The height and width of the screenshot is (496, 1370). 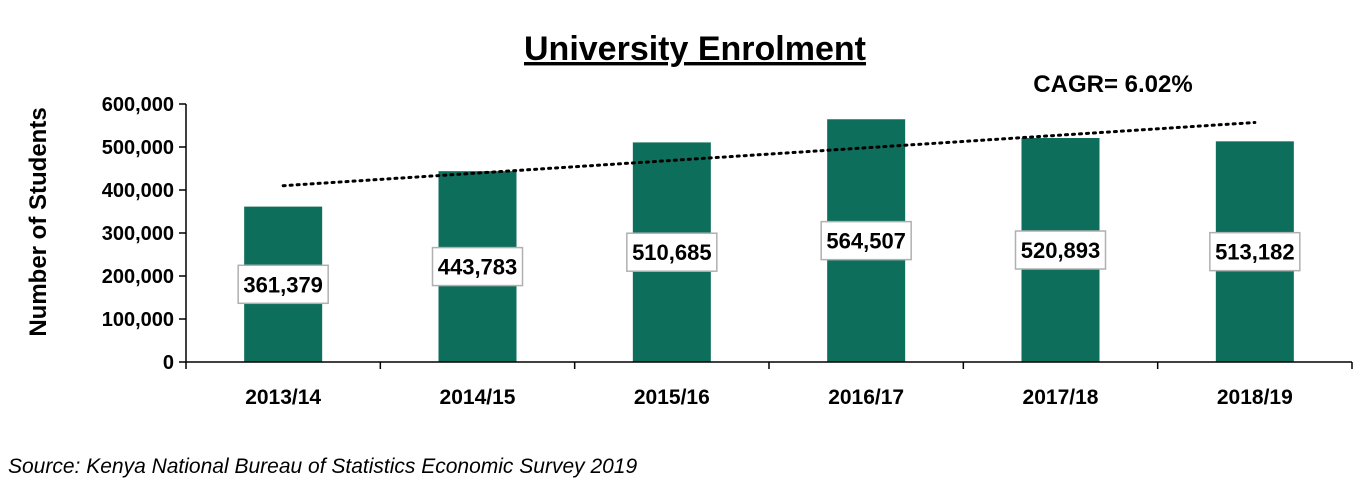 I want to click on y-tick-label: 0, so click(x=168, y=363).